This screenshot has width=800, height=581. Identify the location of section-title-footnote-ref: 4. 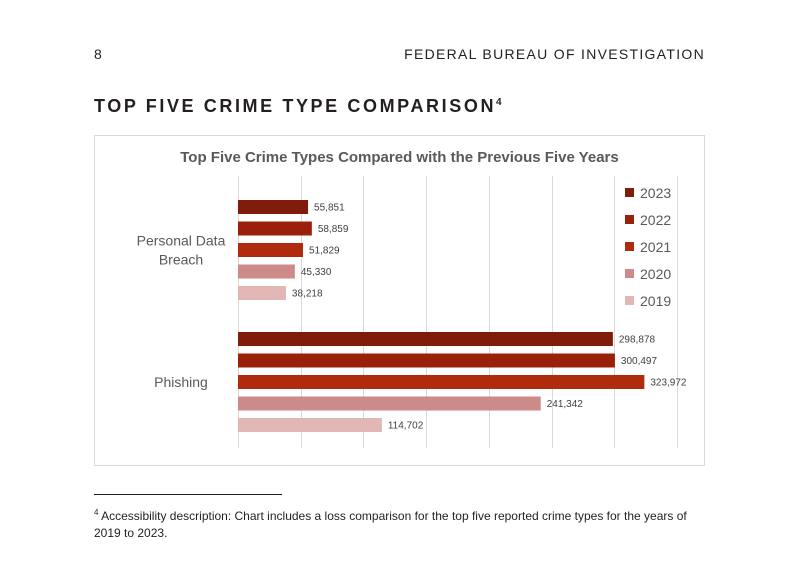
(499, 102).